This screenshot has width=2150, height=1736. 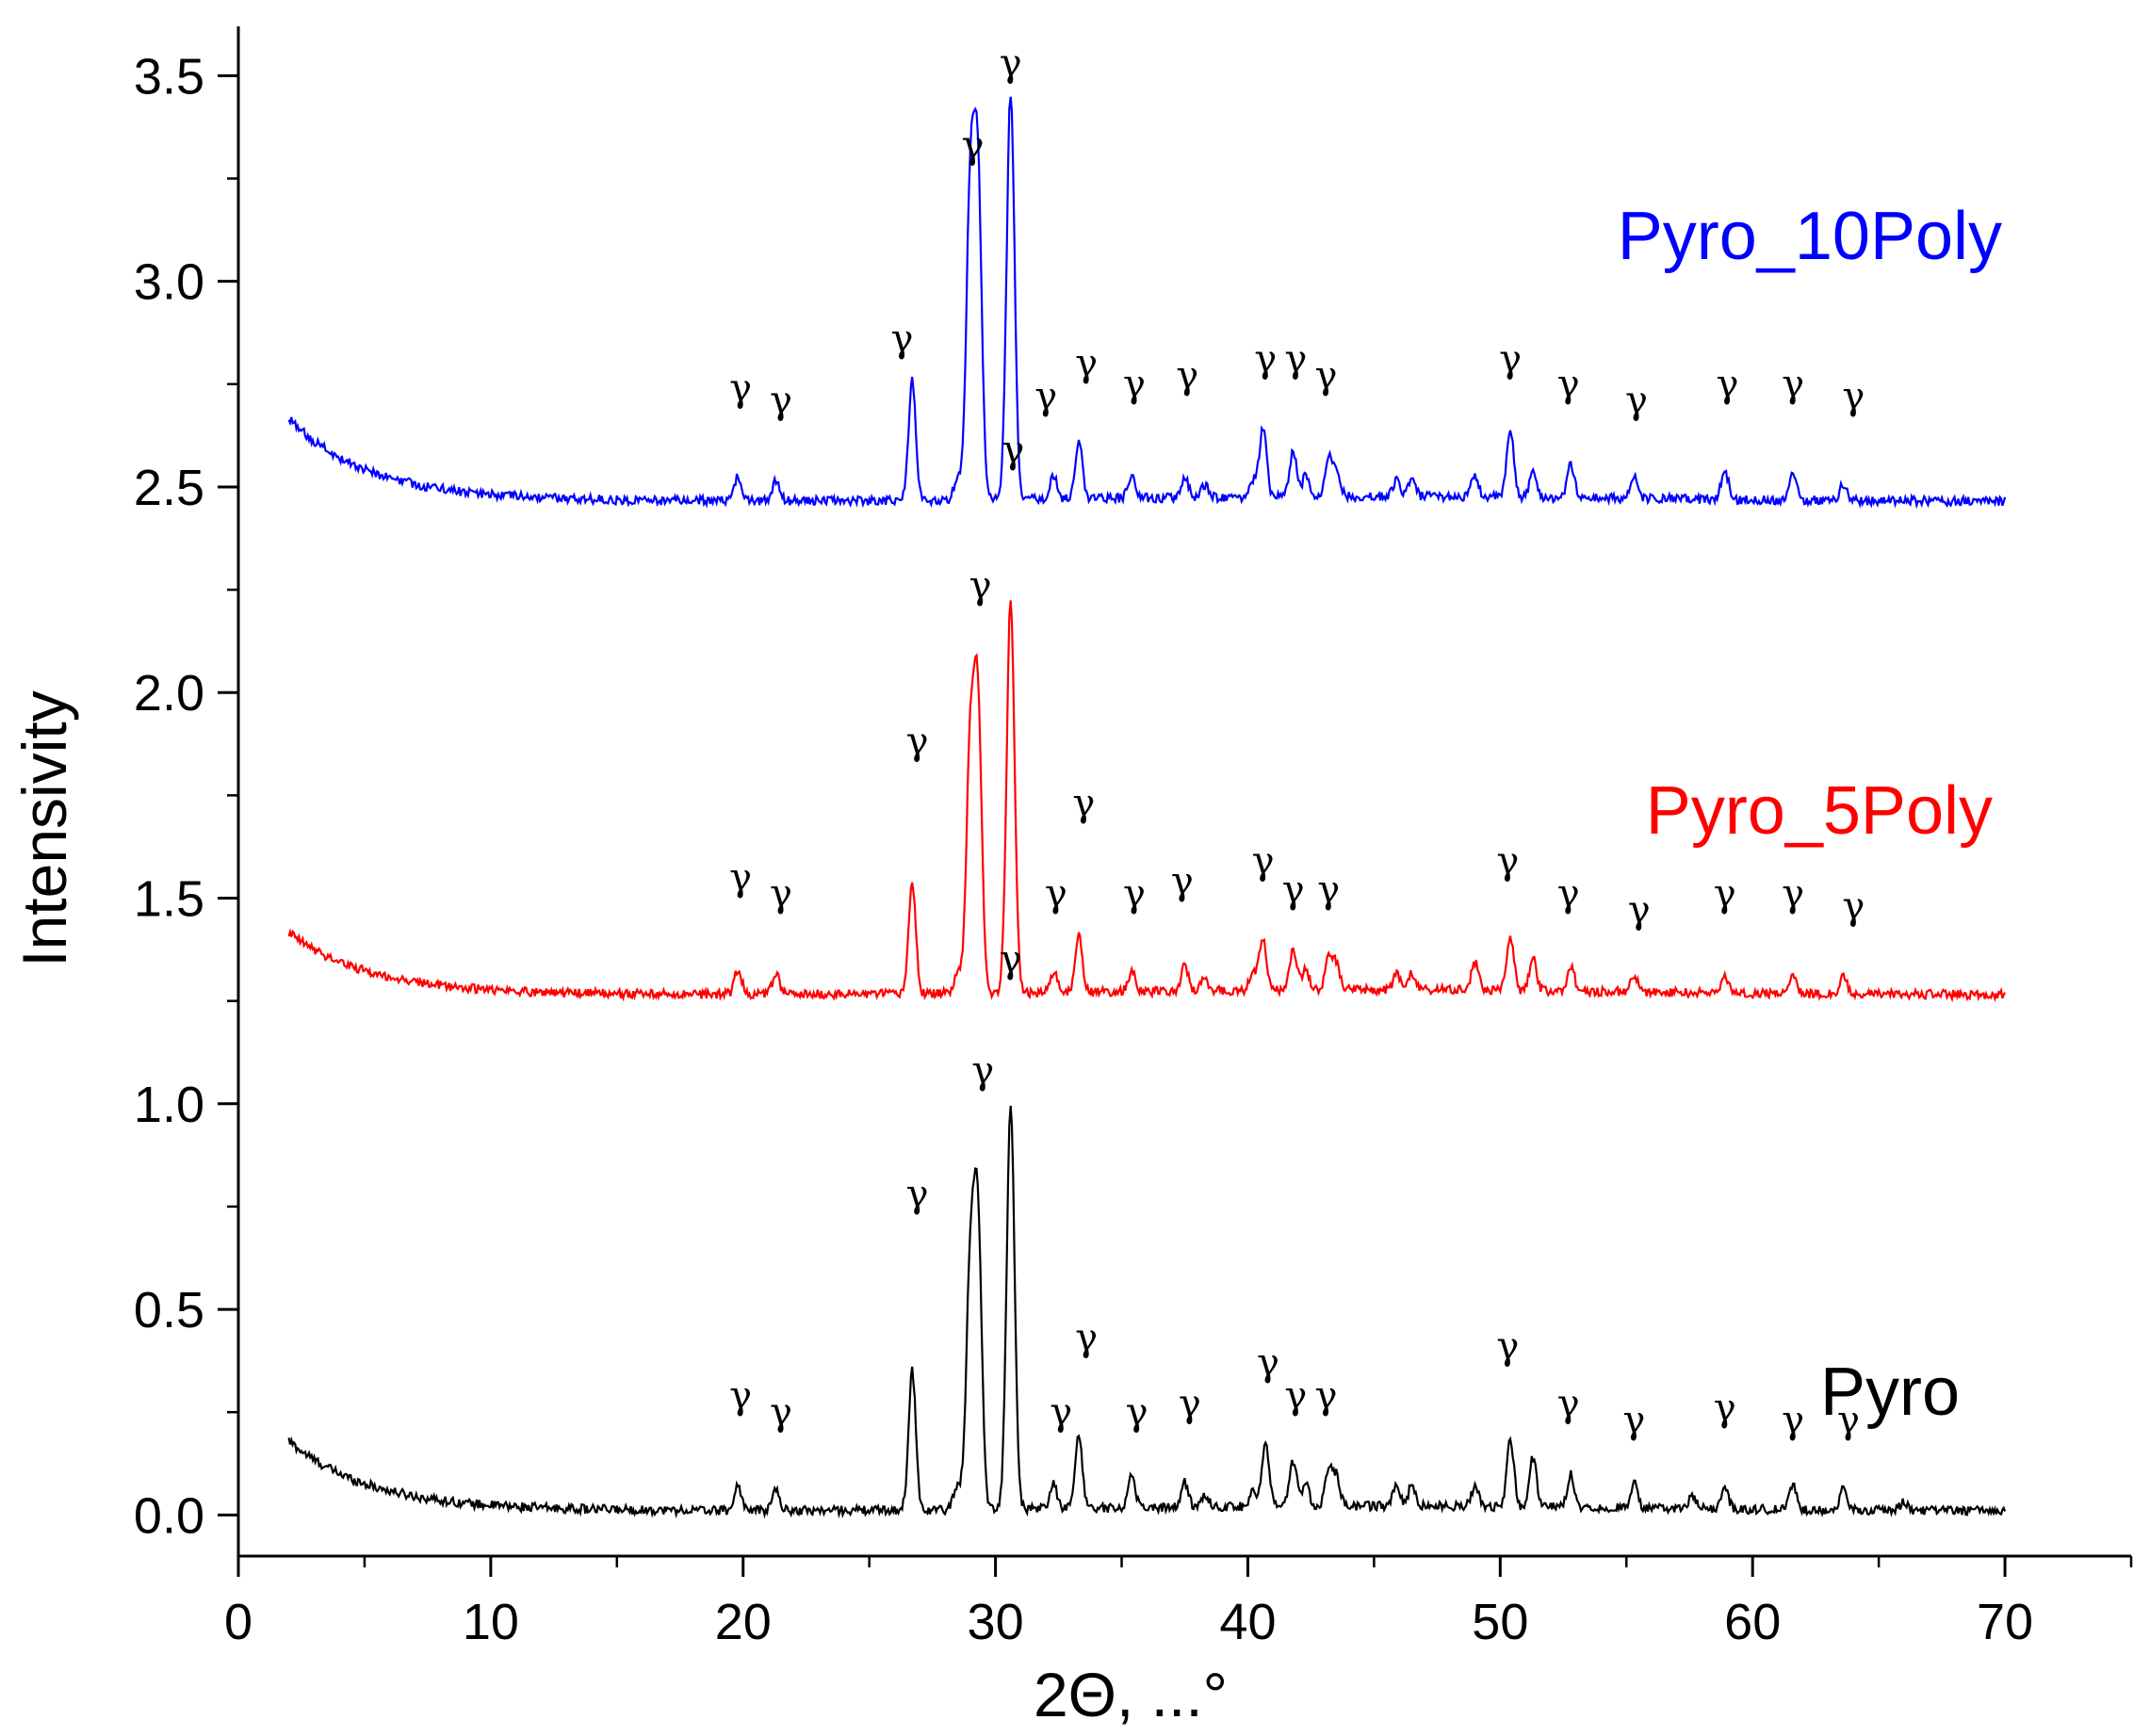 What do you see at coordinates (1752, 1622) in the screenshot?
I see `x-tick-label: 60` at bounding box center [1752, 1622].